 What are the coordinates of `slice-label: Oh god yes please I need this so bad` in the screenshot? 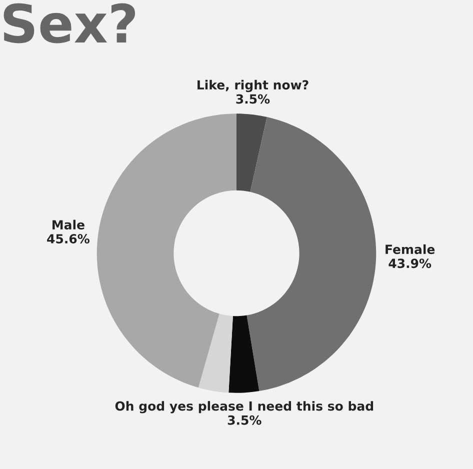 It's located at (244, 407).